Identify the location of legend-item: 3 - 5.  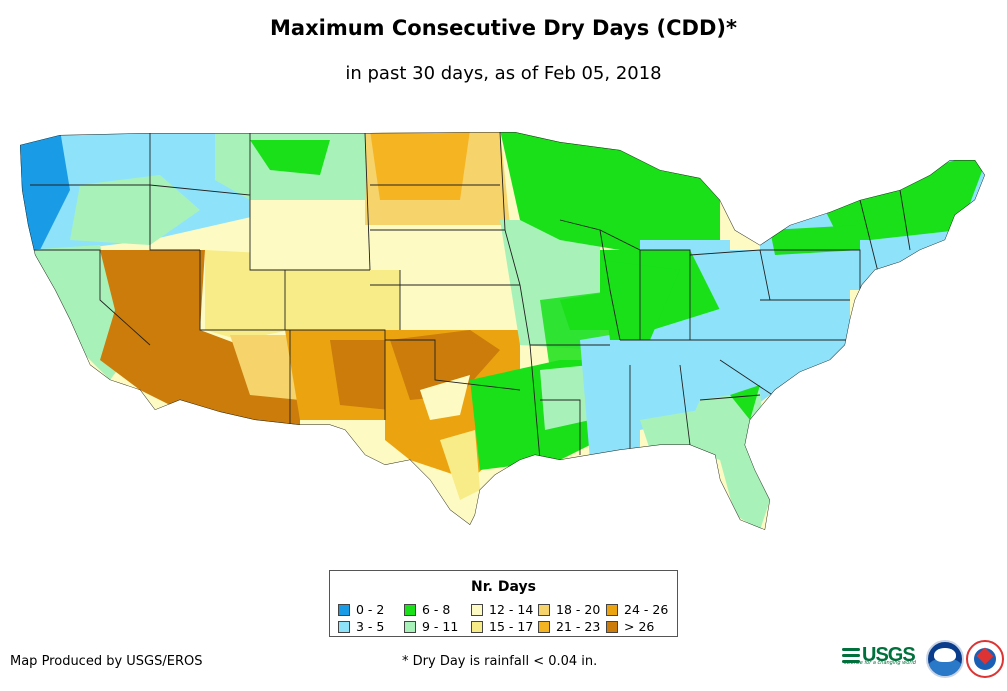
(361, 626).